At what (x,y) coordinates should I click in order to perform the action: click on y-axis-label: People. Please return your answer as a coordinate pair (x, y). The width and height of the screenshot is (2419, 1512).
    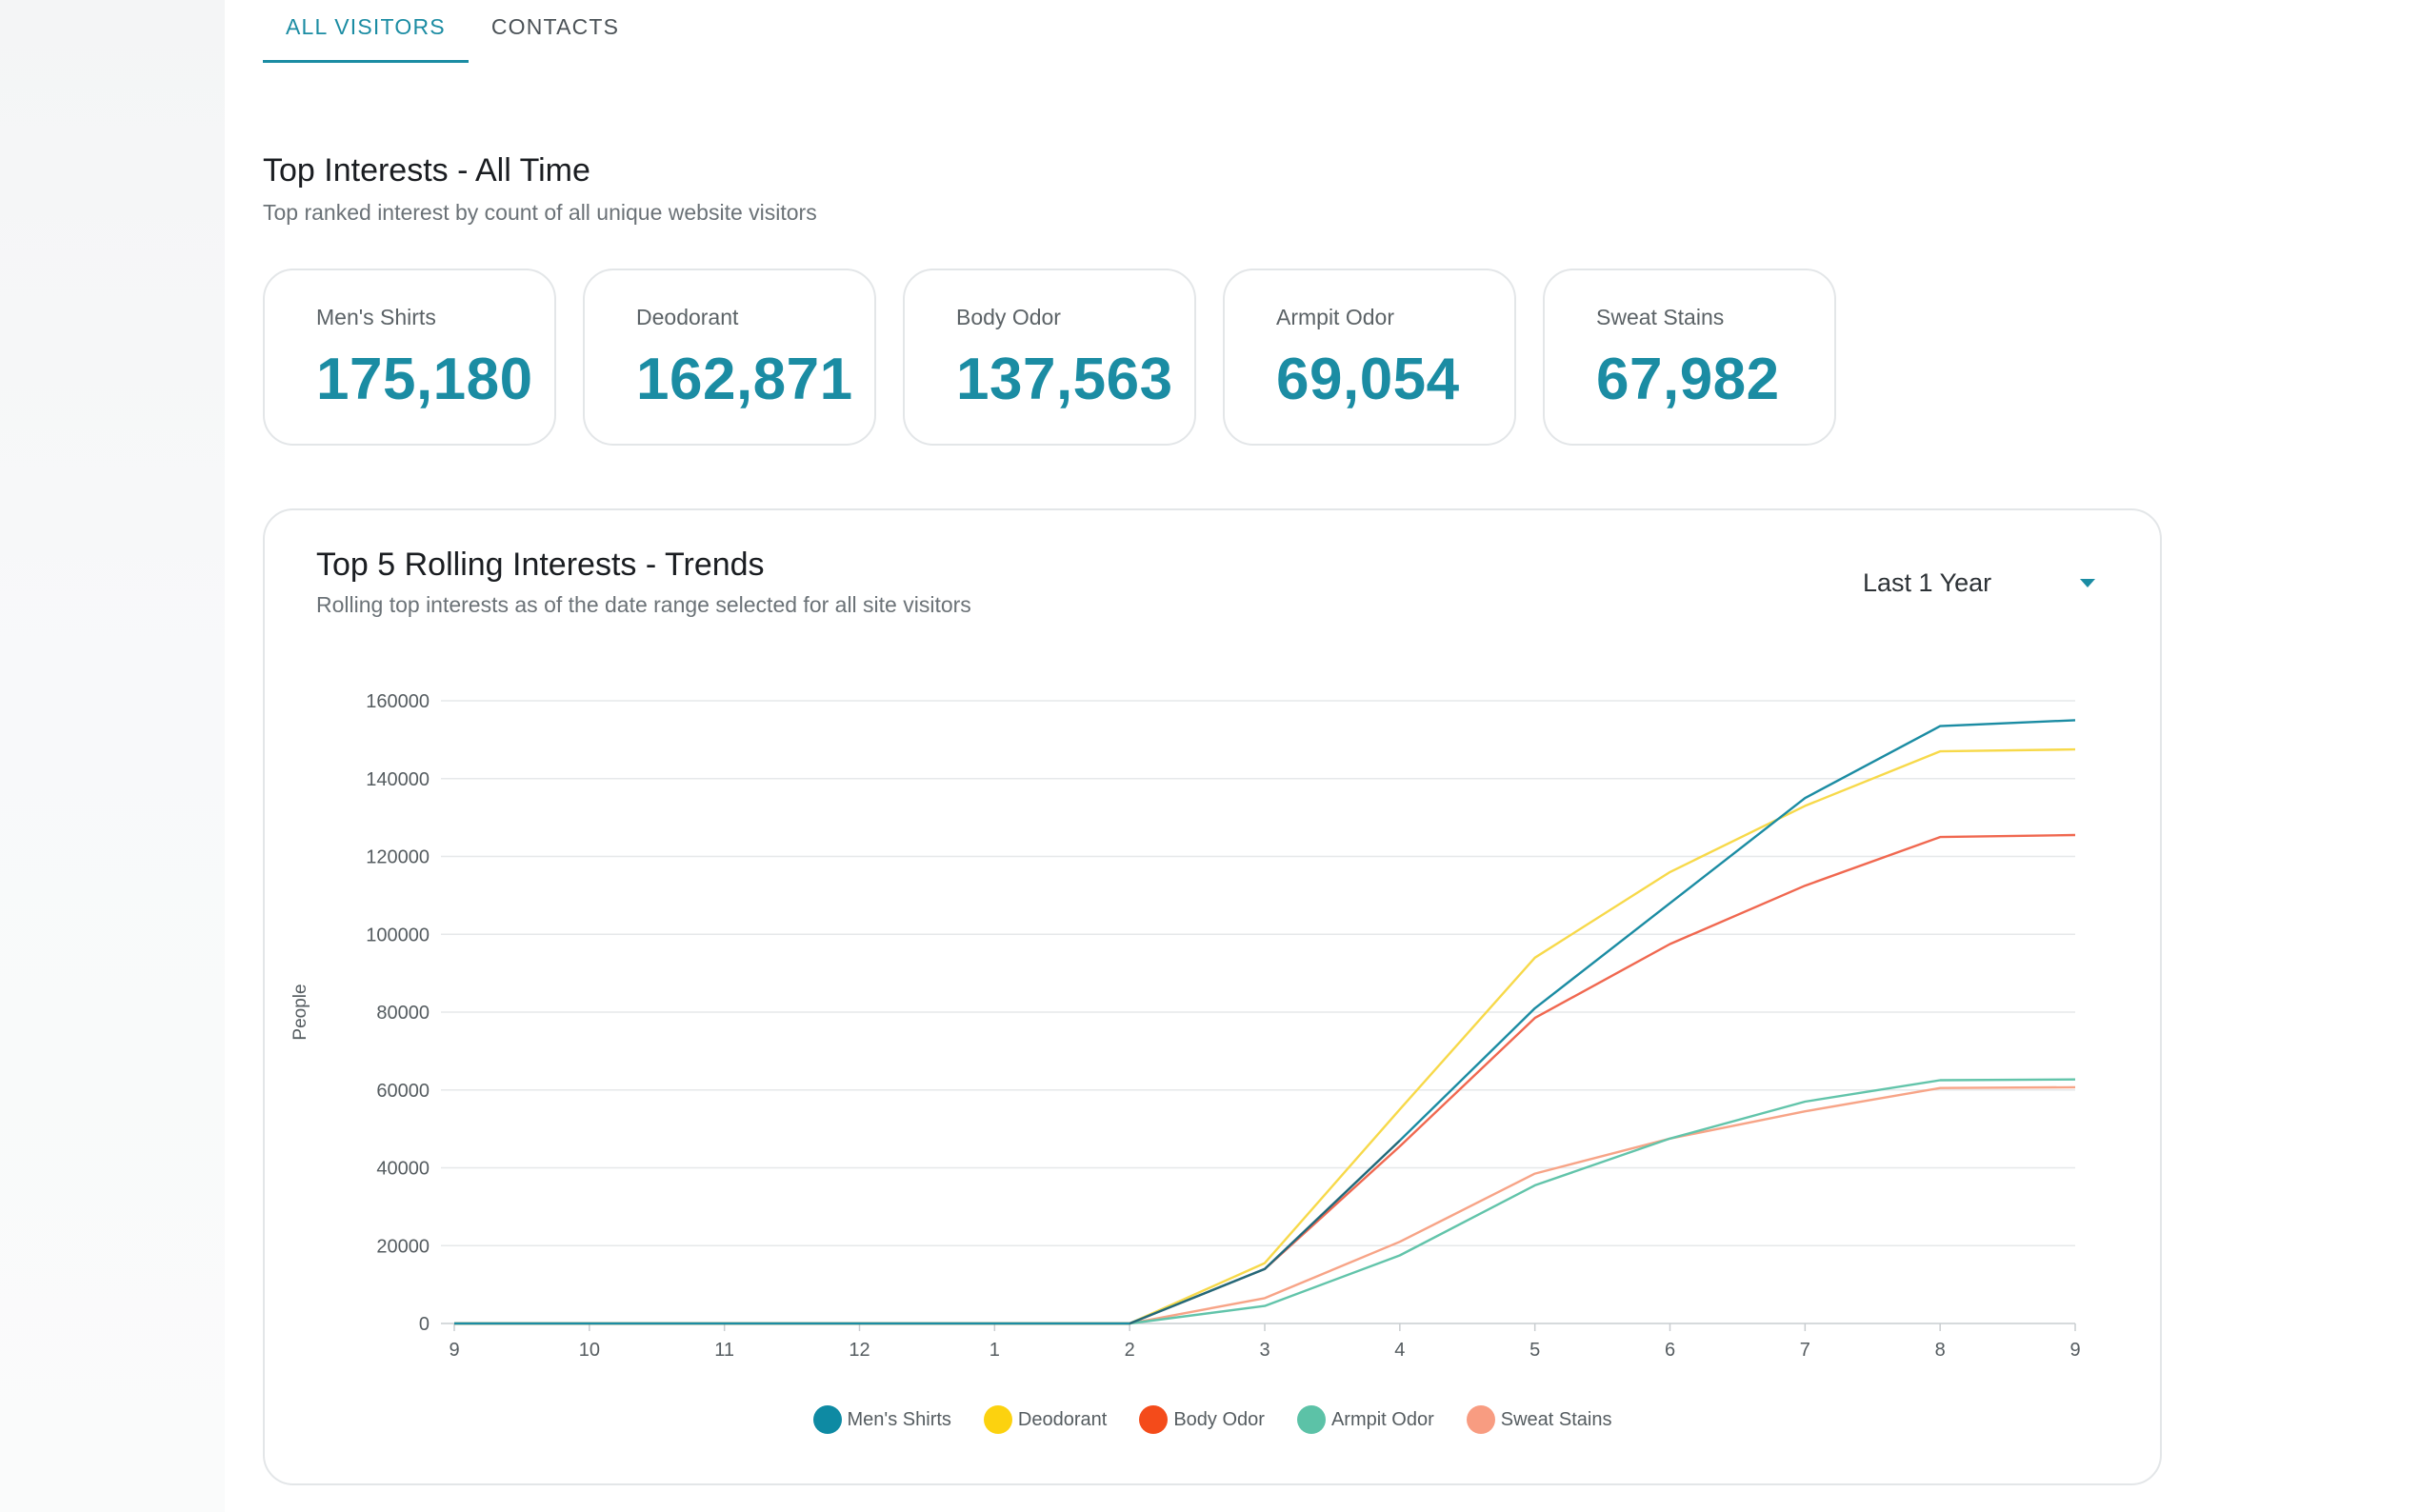
    Looking at the image, I should click on (300, 1012).